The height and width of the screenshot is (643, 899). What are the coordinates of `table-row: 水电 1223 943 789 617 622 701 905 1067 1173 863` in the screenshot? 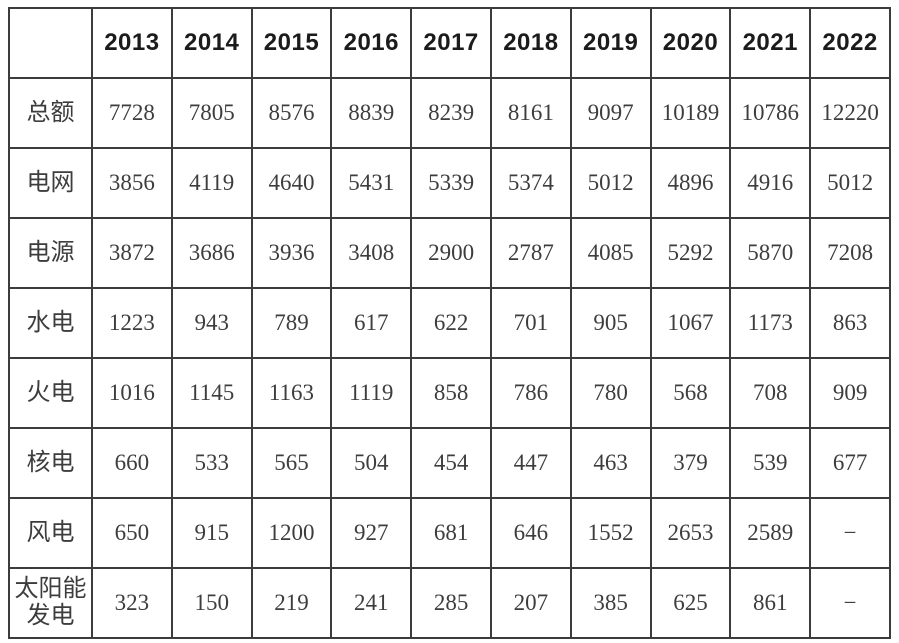 It's located at (449, 323).